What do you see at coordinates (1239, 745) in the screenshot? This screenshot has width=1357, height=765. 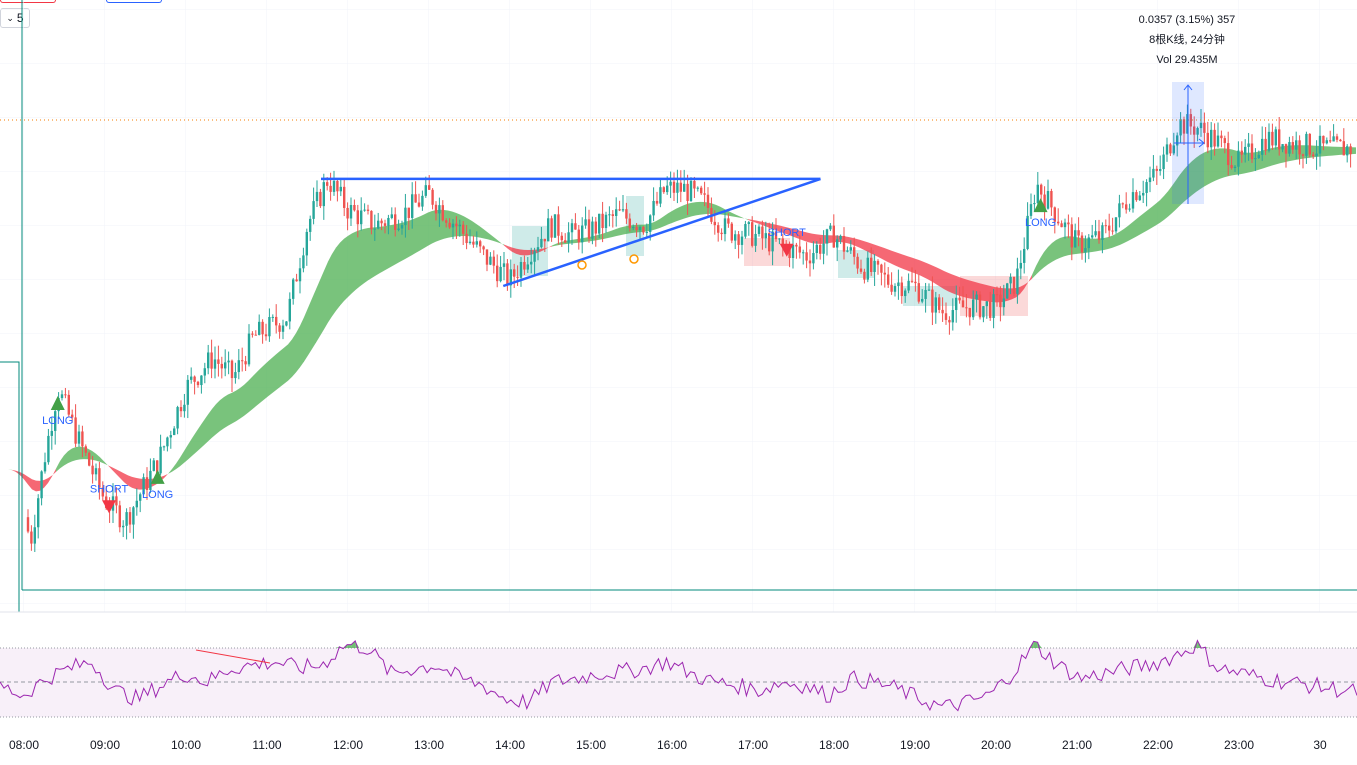 I see `time-axis-label: 23:00` at bounding box center [1239, 745].